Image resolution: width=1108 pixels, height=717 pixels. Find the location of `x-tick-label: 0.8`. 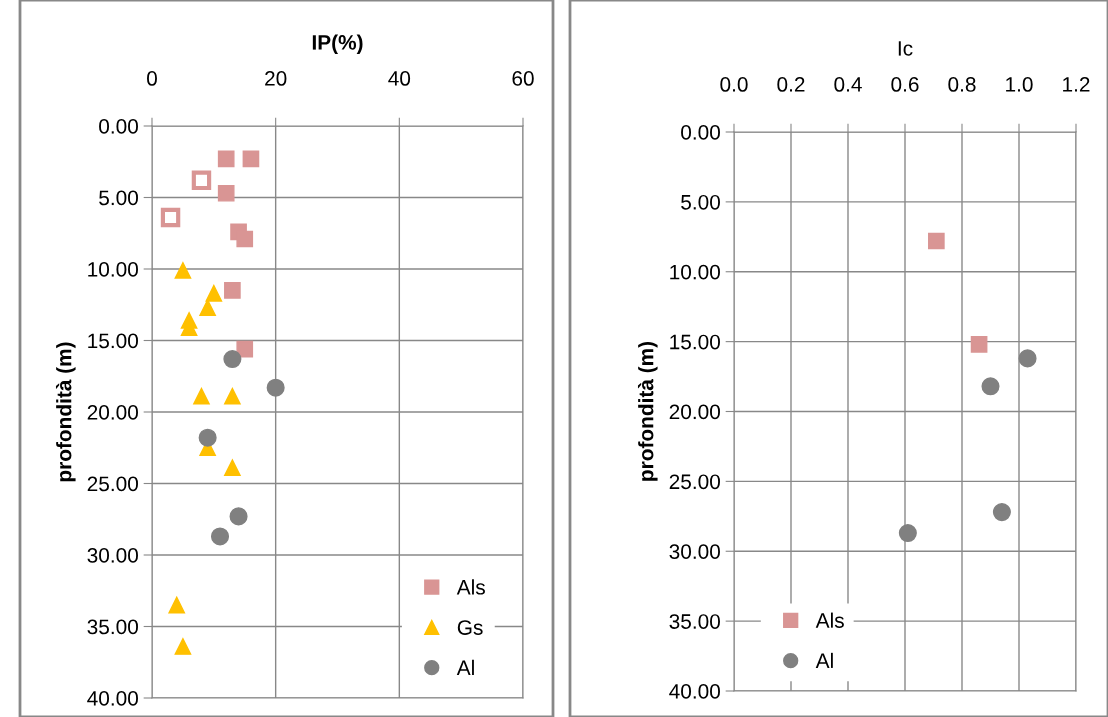

x-tick-label: 0.8 is located at coordinates (962, 84).